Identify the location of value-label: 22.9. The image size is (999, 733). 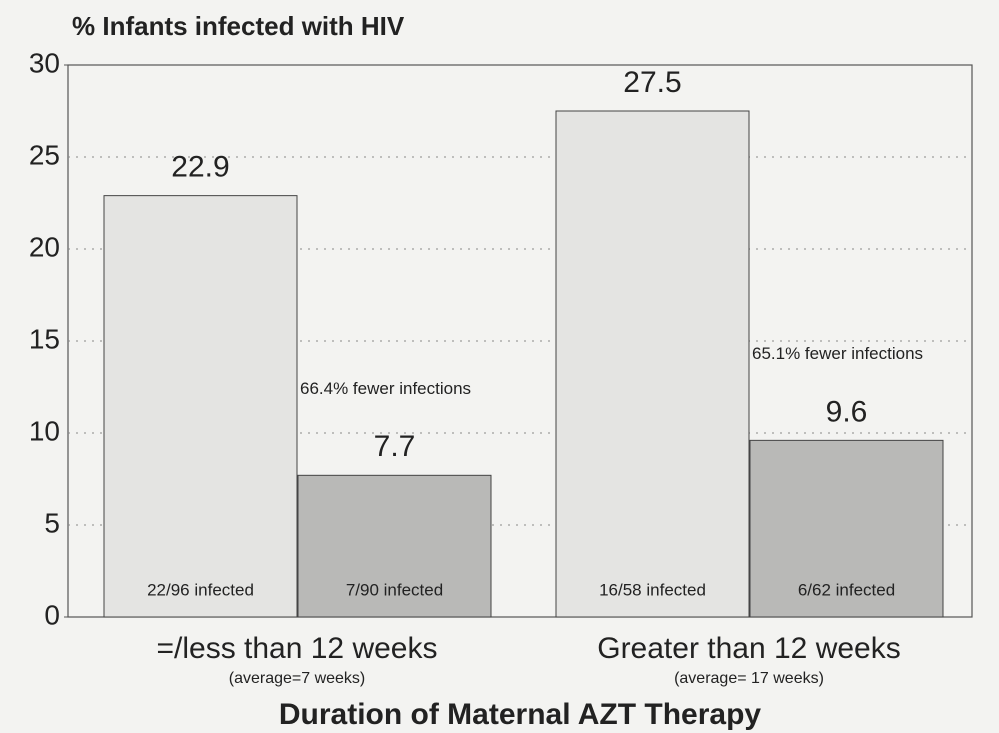
(200, 167).